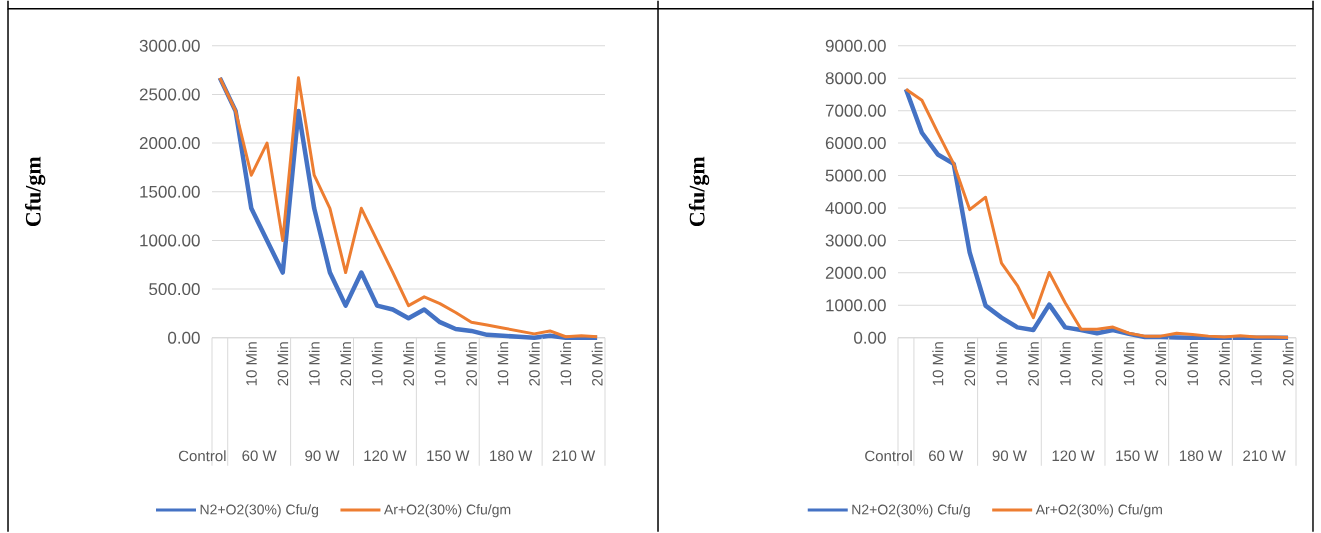 This screenshot has width=1321, height=533. I want to click on y-tick-label: 8000.00, so click(855, 78).